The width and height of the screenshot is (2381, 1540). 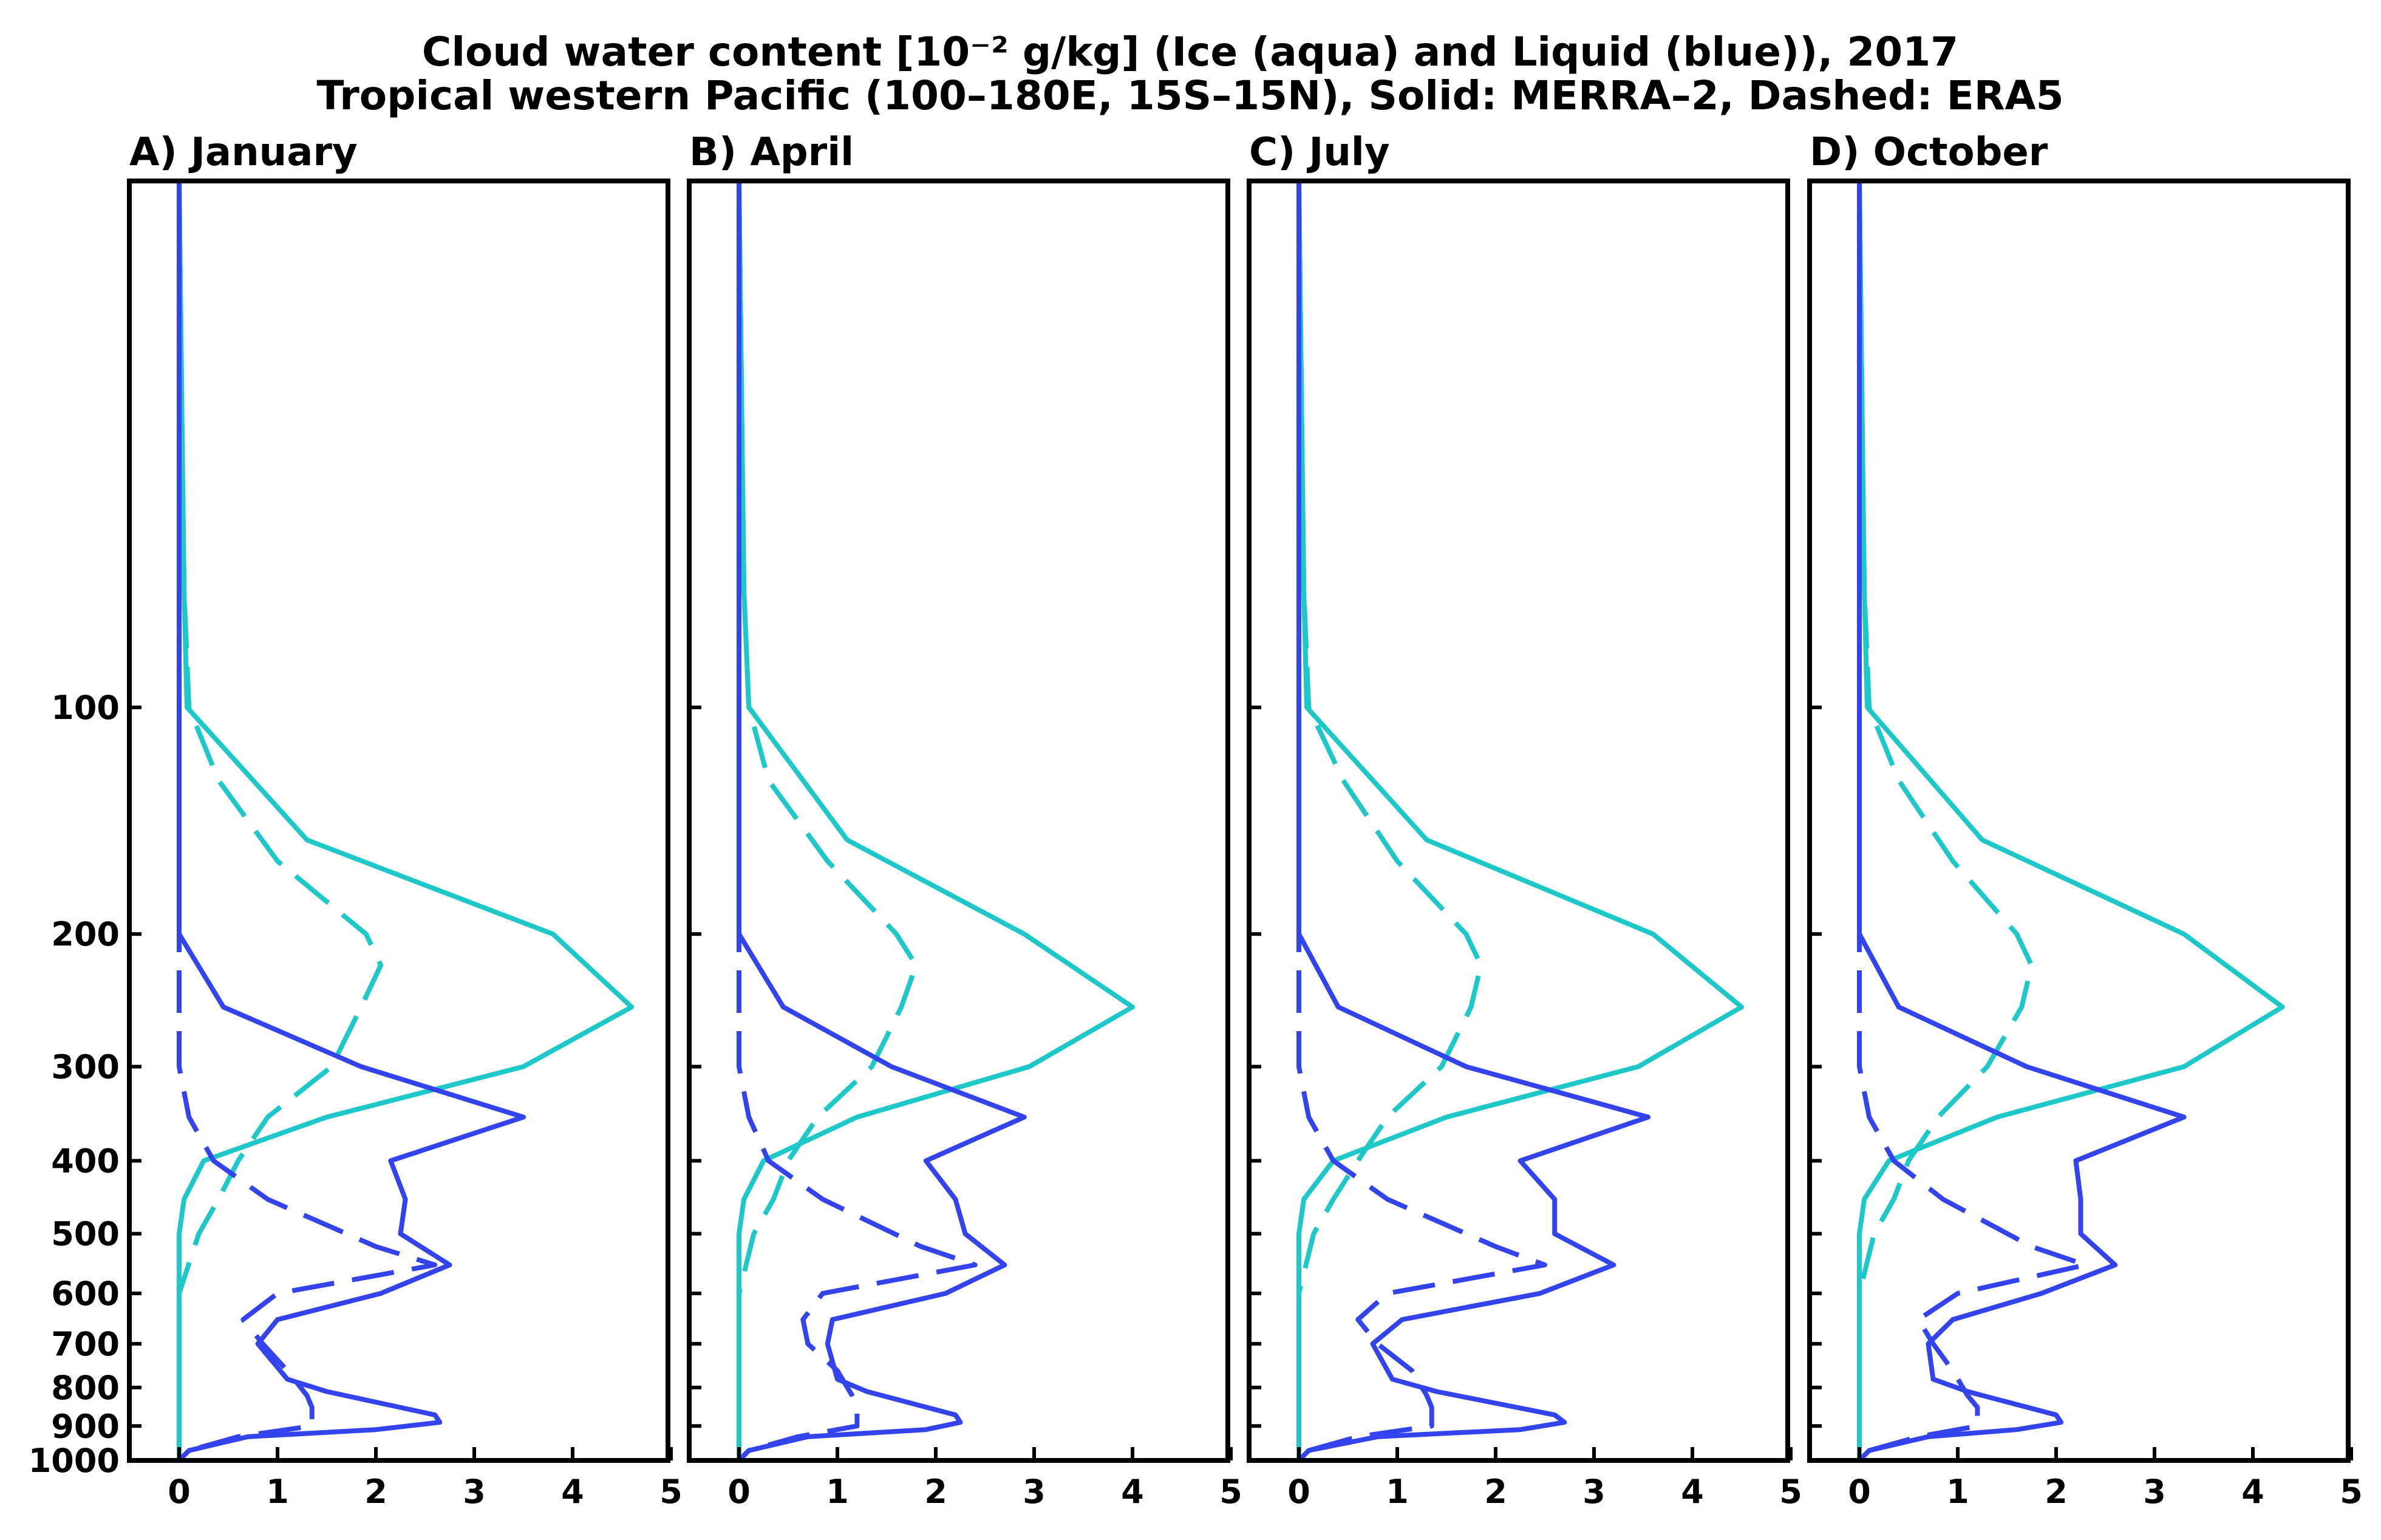 I want to click on panel-title-3: C) July, so click(x=1319, y=152).